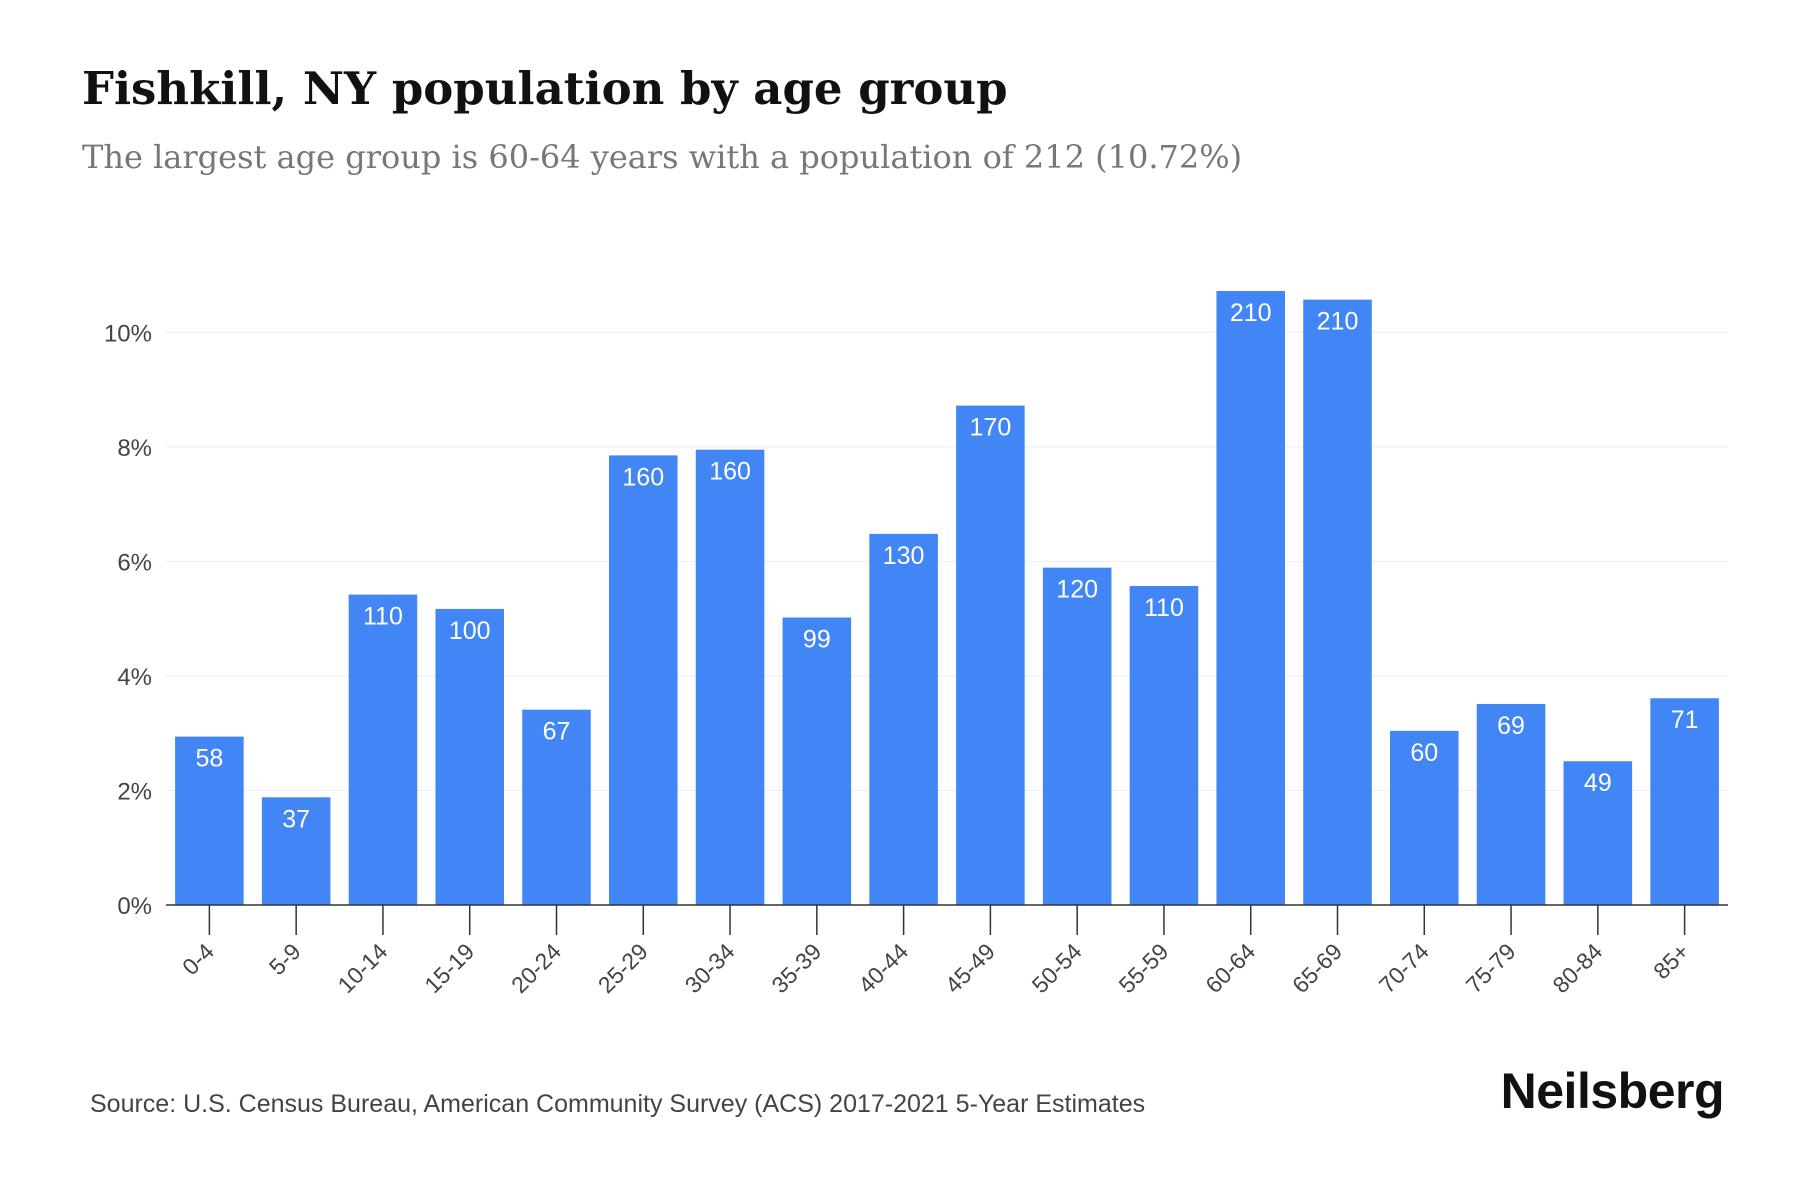 The width and height of the screenshot is (1800, 1200). Describe the element at coordinates (536, 968) in the screenshot. I see `x-tick-label: 20-24` at that location.